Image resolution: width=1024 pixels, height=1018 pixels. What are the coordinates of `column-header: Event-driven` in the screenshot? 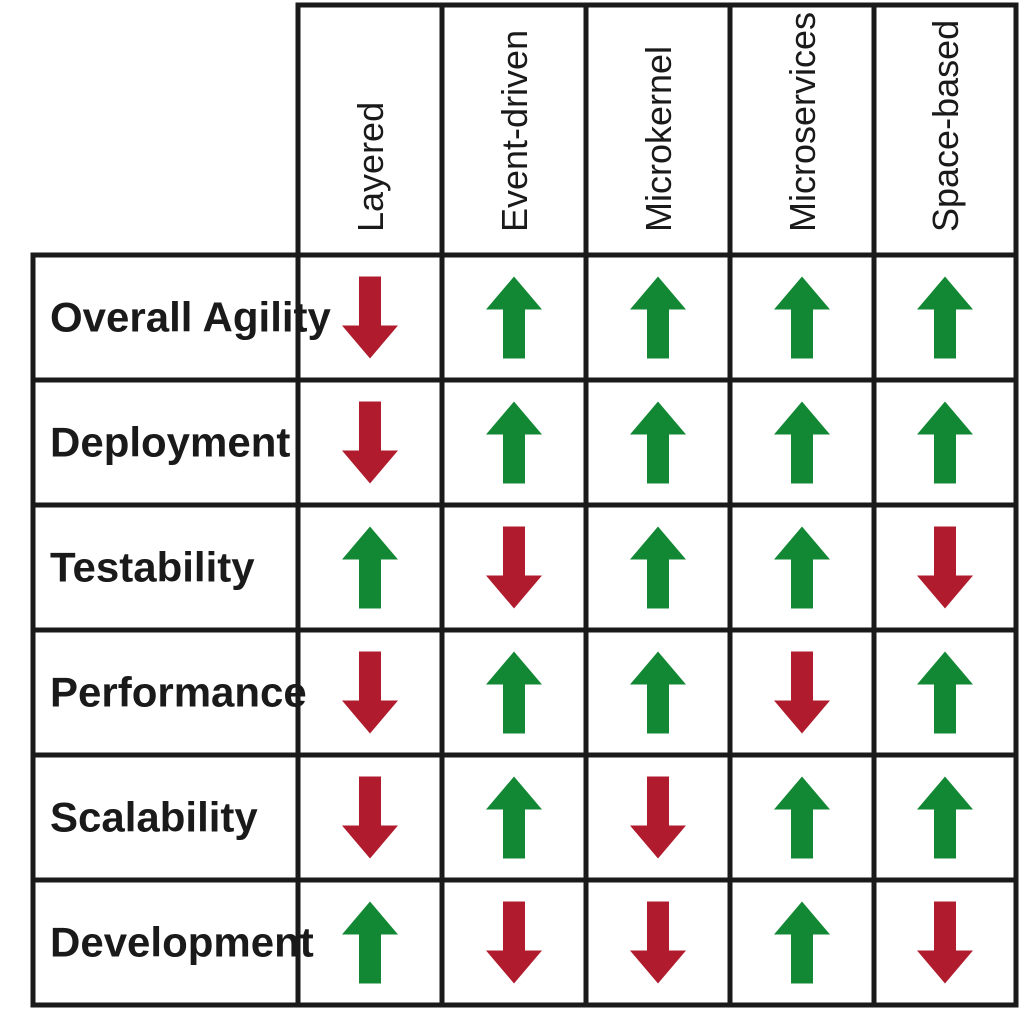 It's located at (514, 131).